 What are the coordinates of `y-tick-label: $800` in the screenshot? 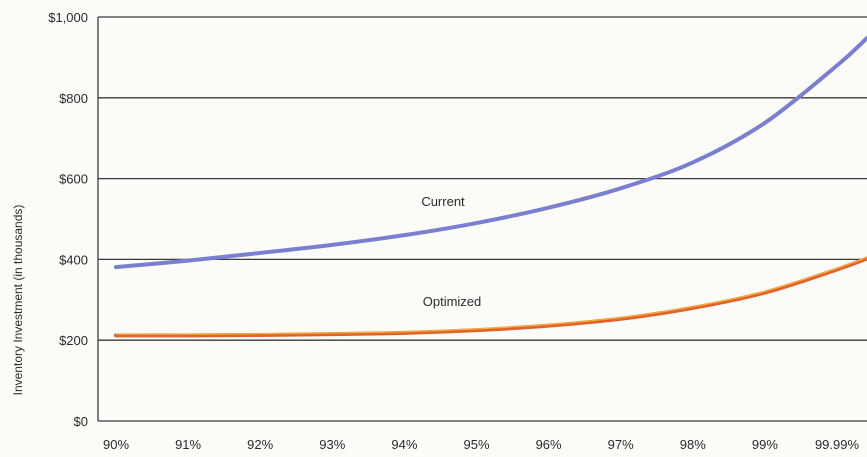 It's located at (73, 98).